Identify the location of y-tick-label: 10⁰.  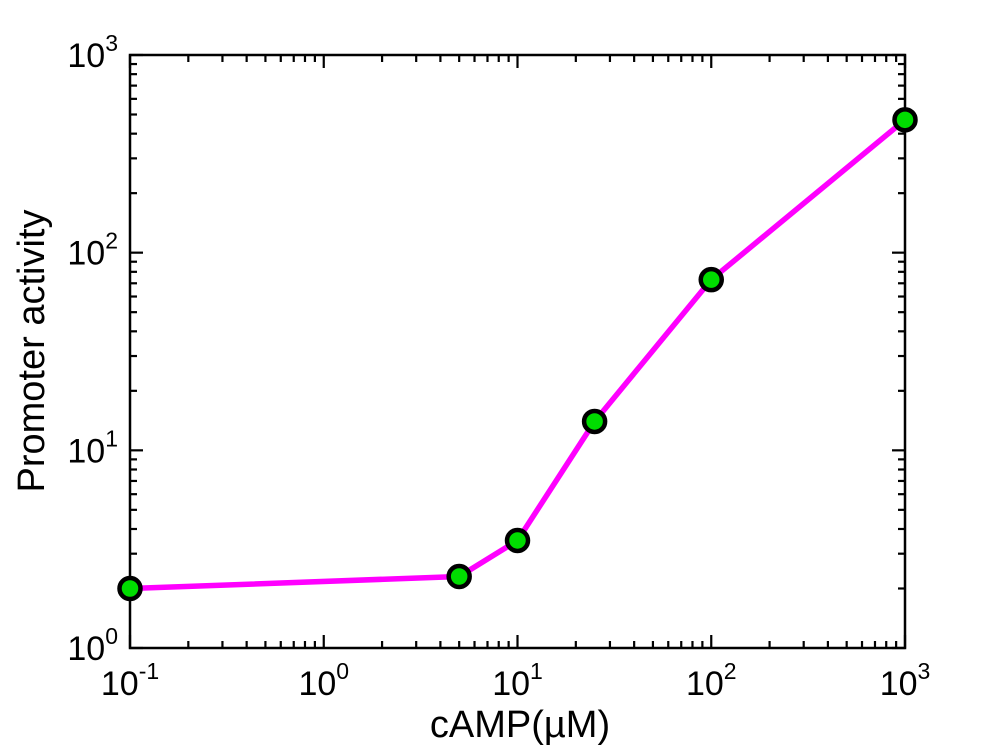
(92, 645).